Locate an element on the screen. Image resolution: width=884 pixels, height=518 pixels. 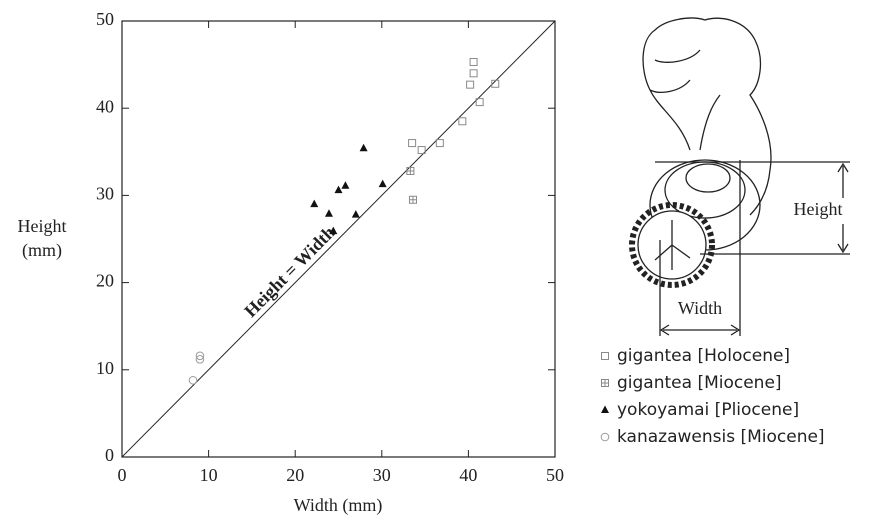
x-tick-label: 40 is located at coordinates (468, 475).